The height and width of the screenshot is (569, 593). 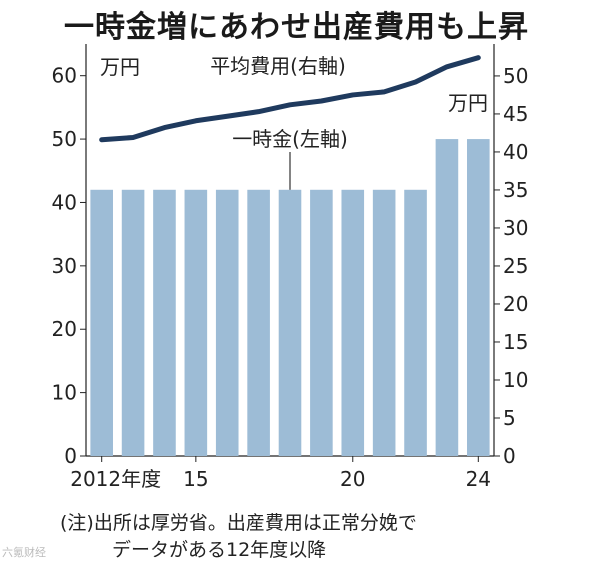 I want to click on x-axis-tick-label: 24, so click(x=478, y=479).